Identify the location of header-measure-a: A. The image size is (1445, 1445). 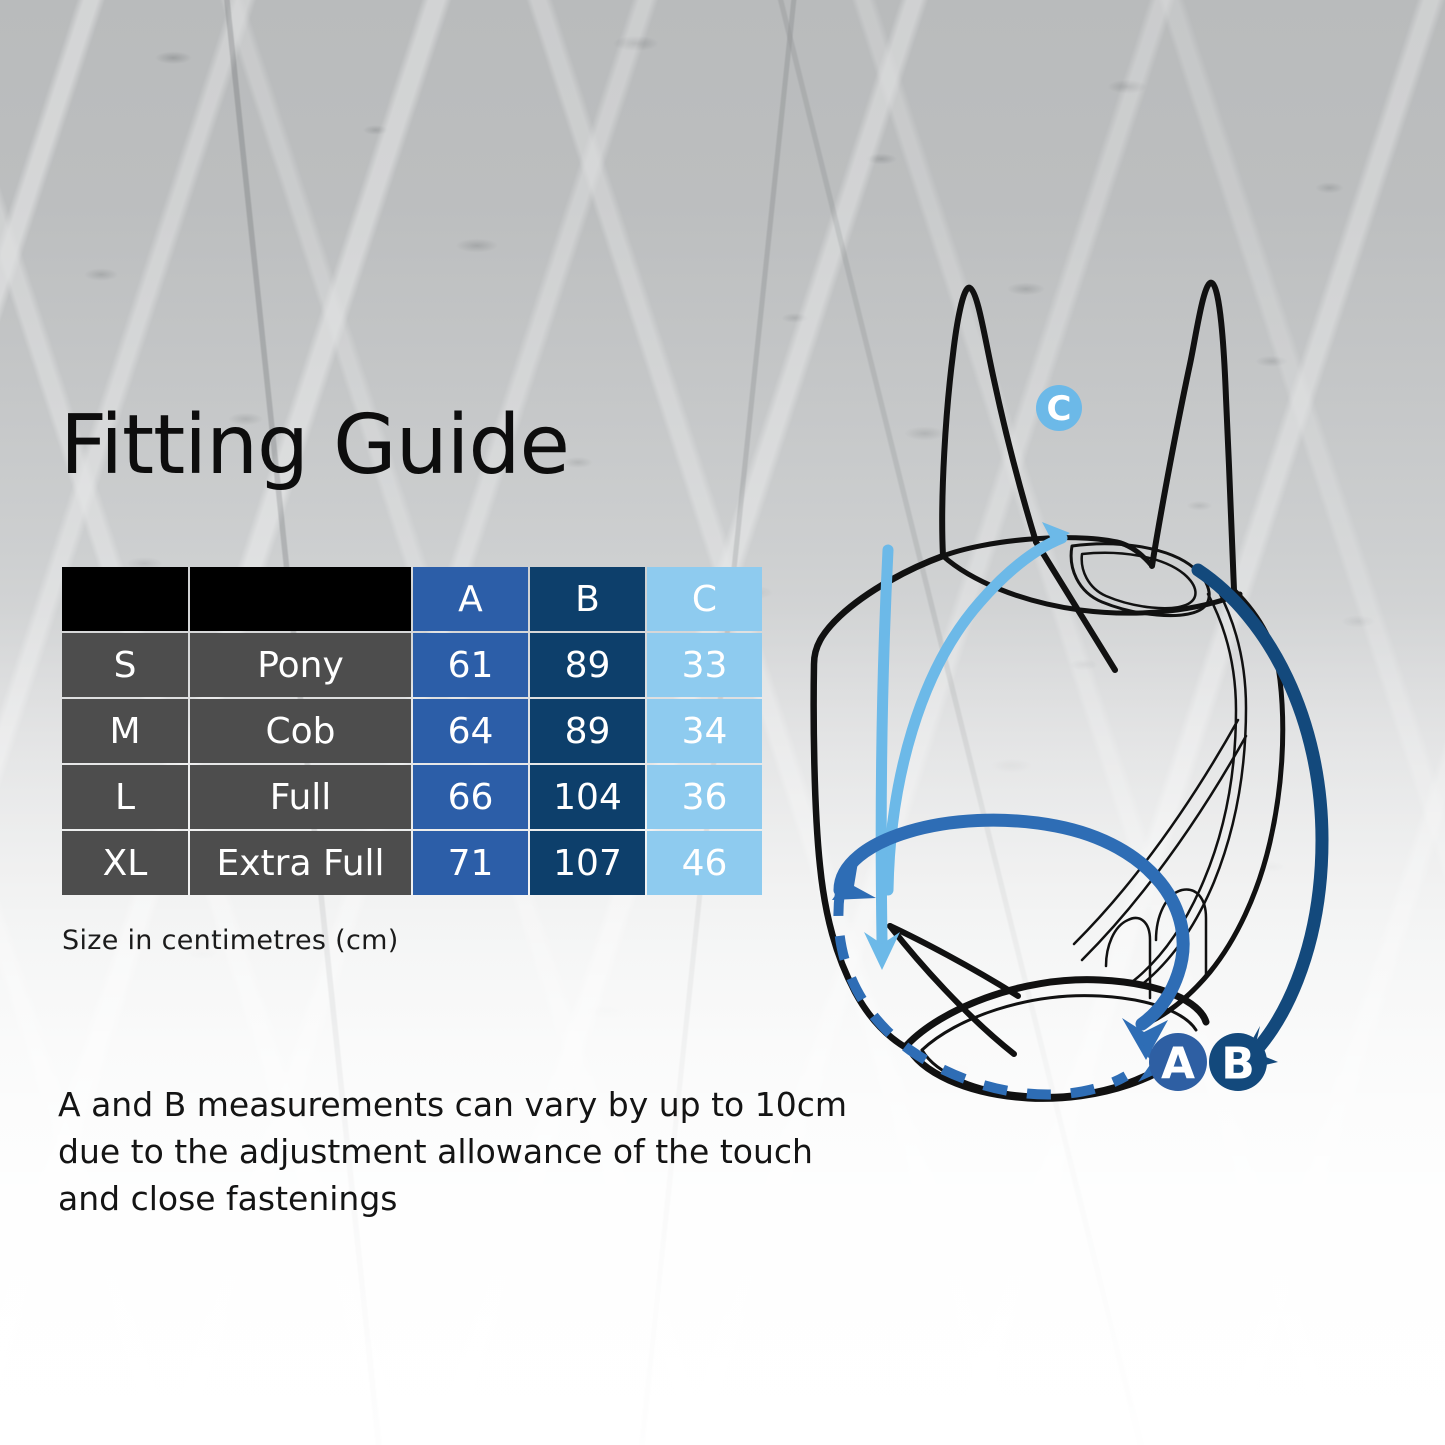
(470, 599).